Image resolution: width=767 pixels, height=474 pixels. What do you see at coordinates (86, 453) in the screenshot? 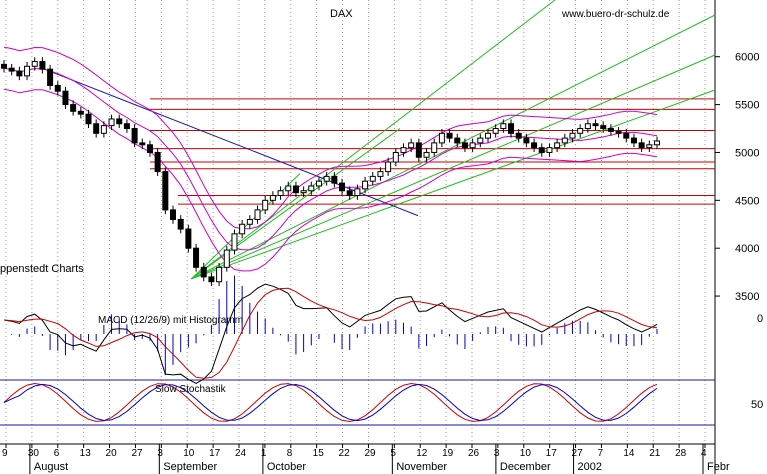
I see `day-tick-label: 13` at bounding box center [86, 453].